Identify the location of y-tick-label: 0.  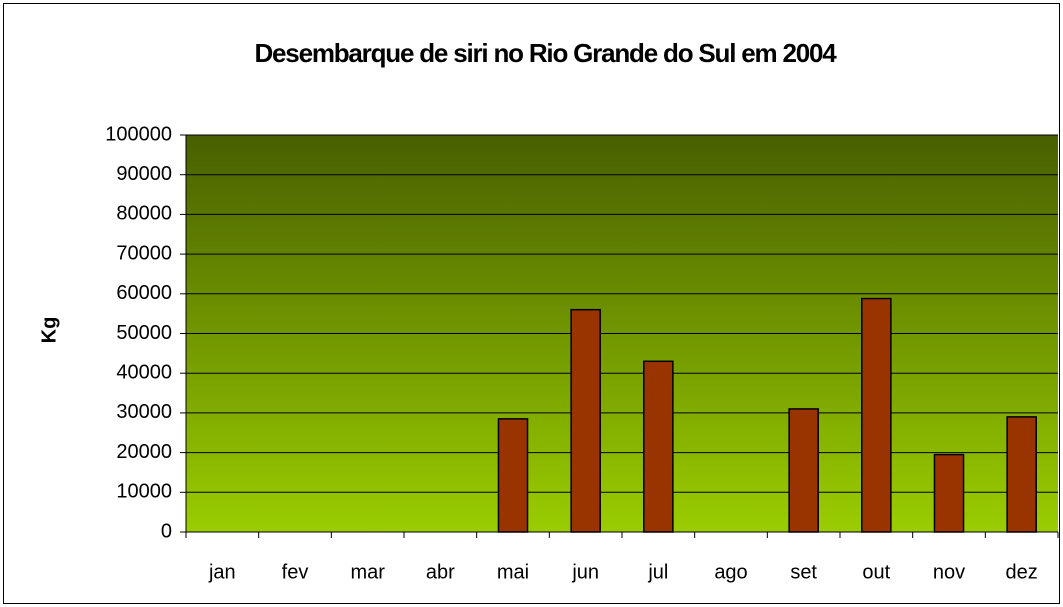
(166, 531).